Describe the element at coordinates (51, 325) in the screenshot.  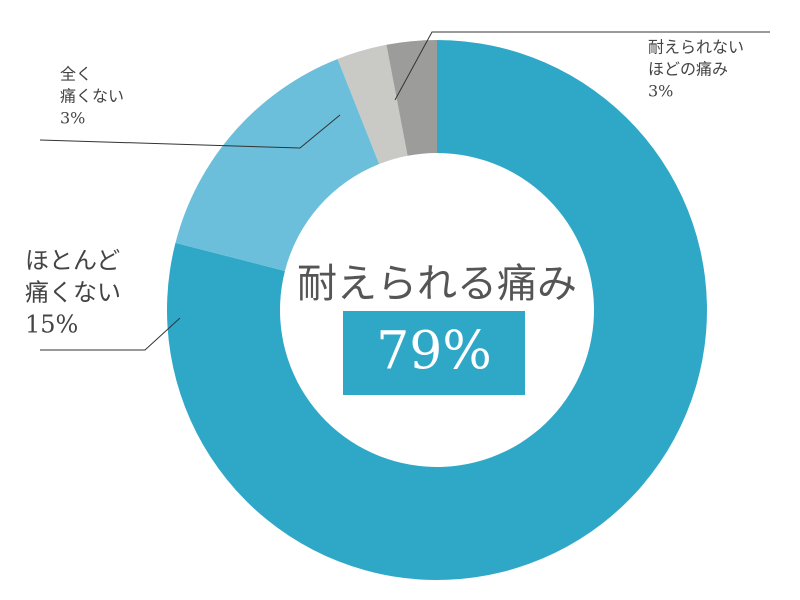
I see `segment-value: 15%` at that location.